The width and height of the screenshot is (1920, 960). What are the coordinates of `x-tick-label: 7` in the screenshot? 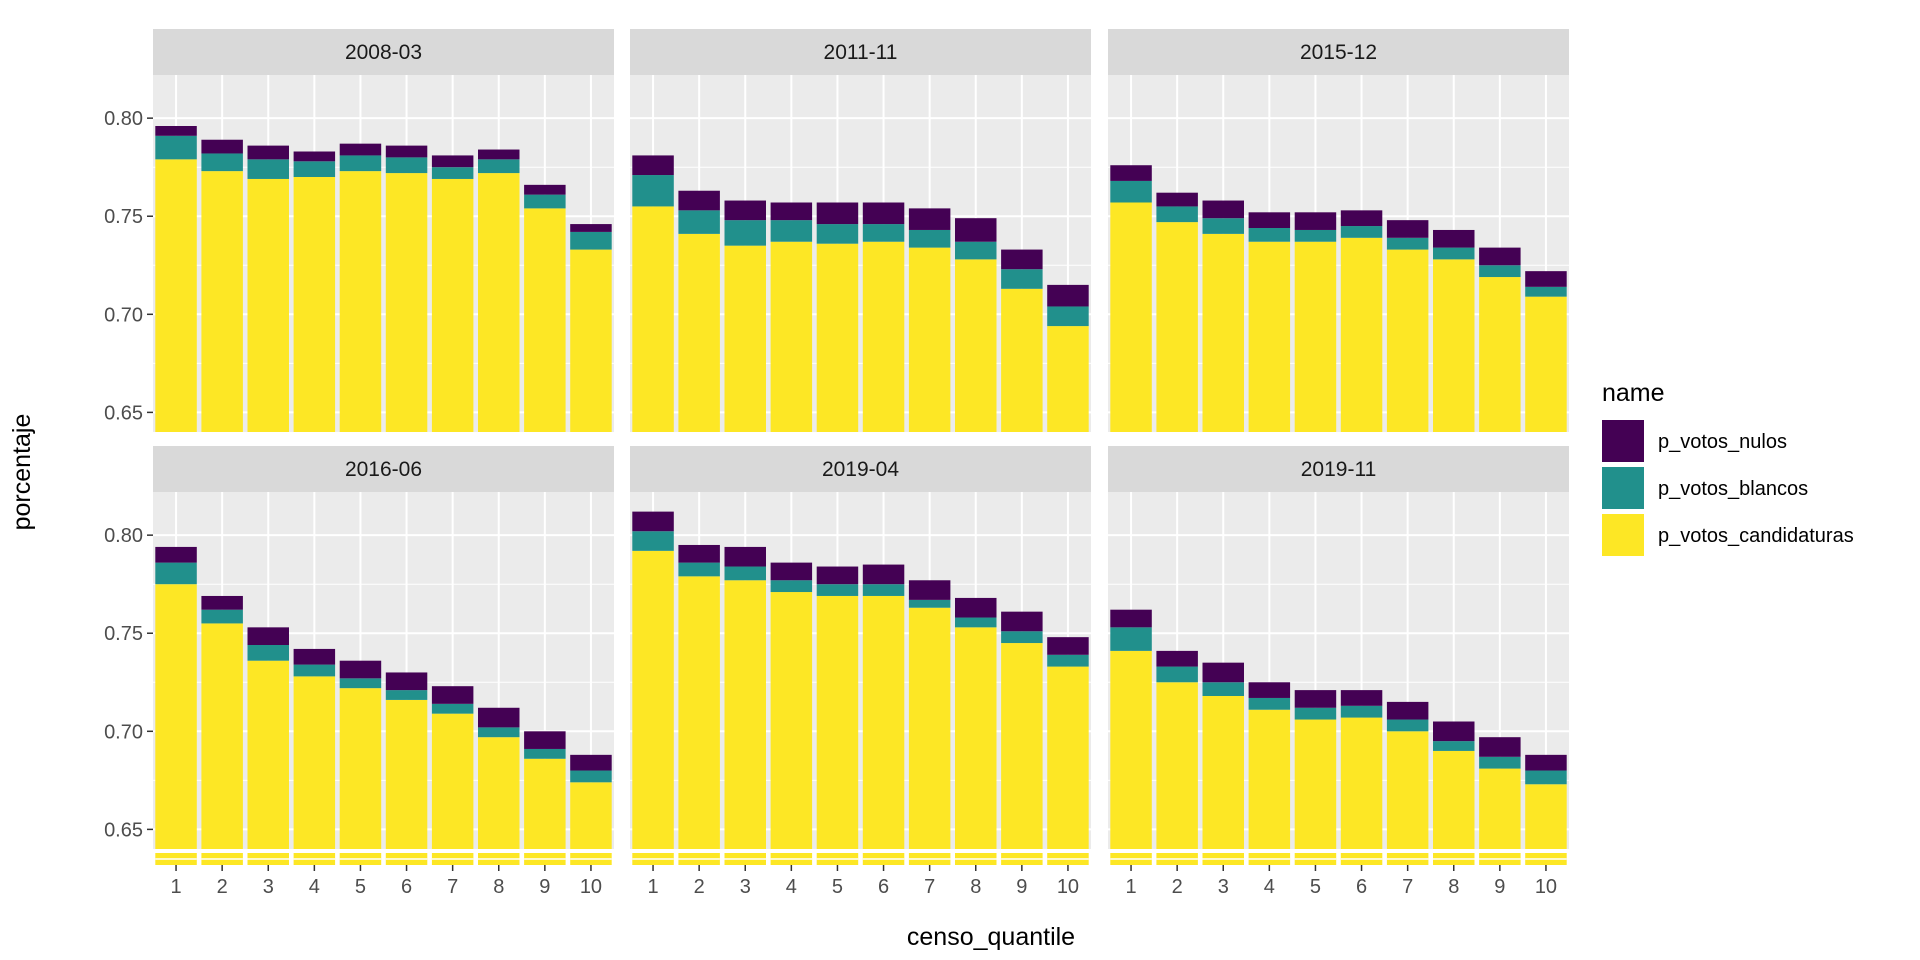 It's located at (929, 887).